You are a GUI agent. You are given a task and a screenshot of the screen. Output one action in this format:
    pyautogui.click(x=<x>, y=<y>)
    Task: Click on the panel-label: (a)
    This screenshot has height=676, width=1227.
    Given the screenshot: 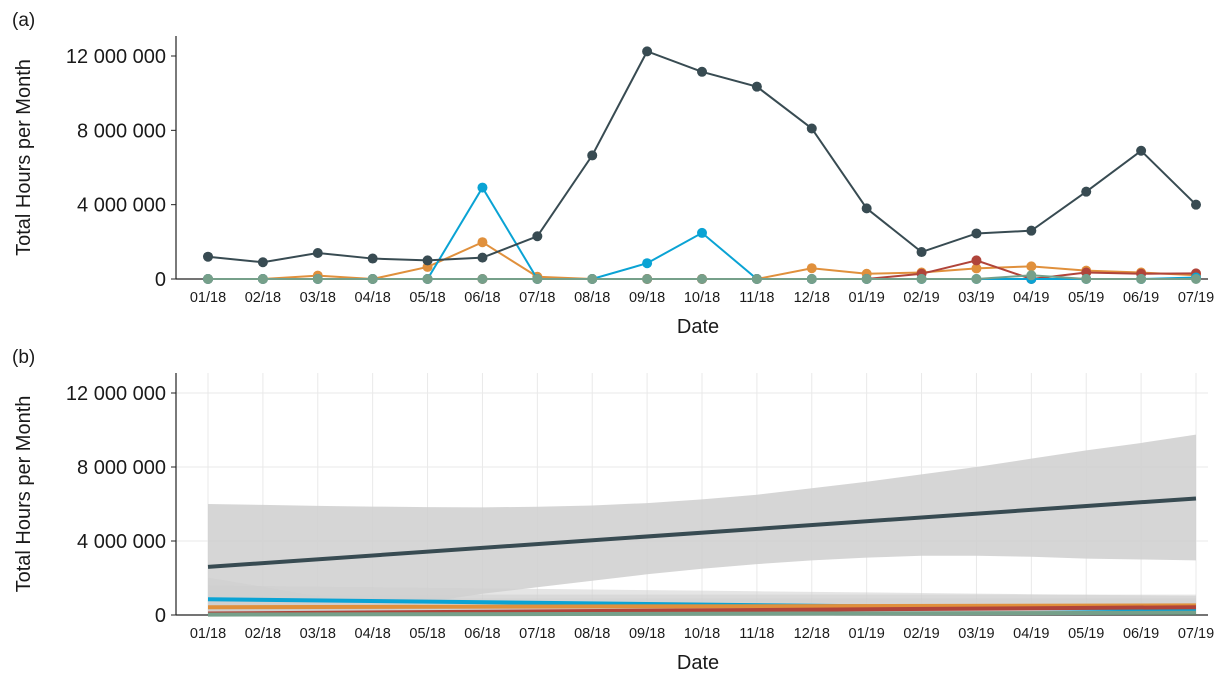 What is the action you would take?
    pyautogui.click(x=23, y=20)
    